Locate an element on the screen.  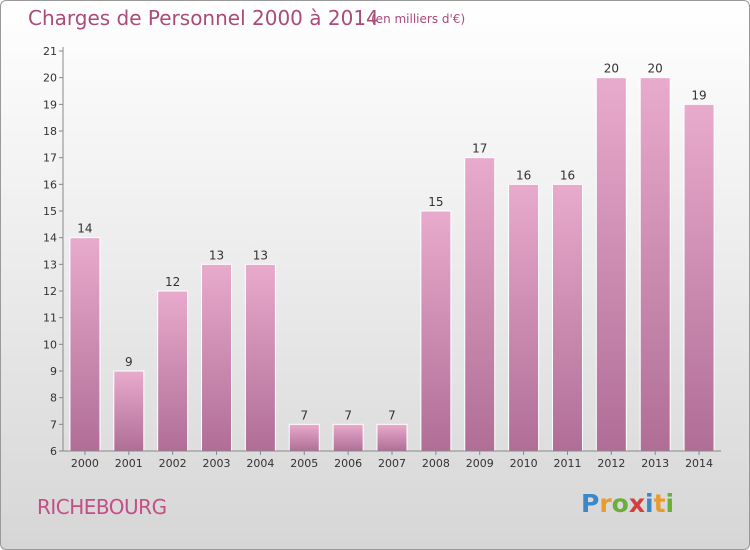
chart-title: Charges de Personnel 2000 à 2014 is located at coordinates (203, 18).